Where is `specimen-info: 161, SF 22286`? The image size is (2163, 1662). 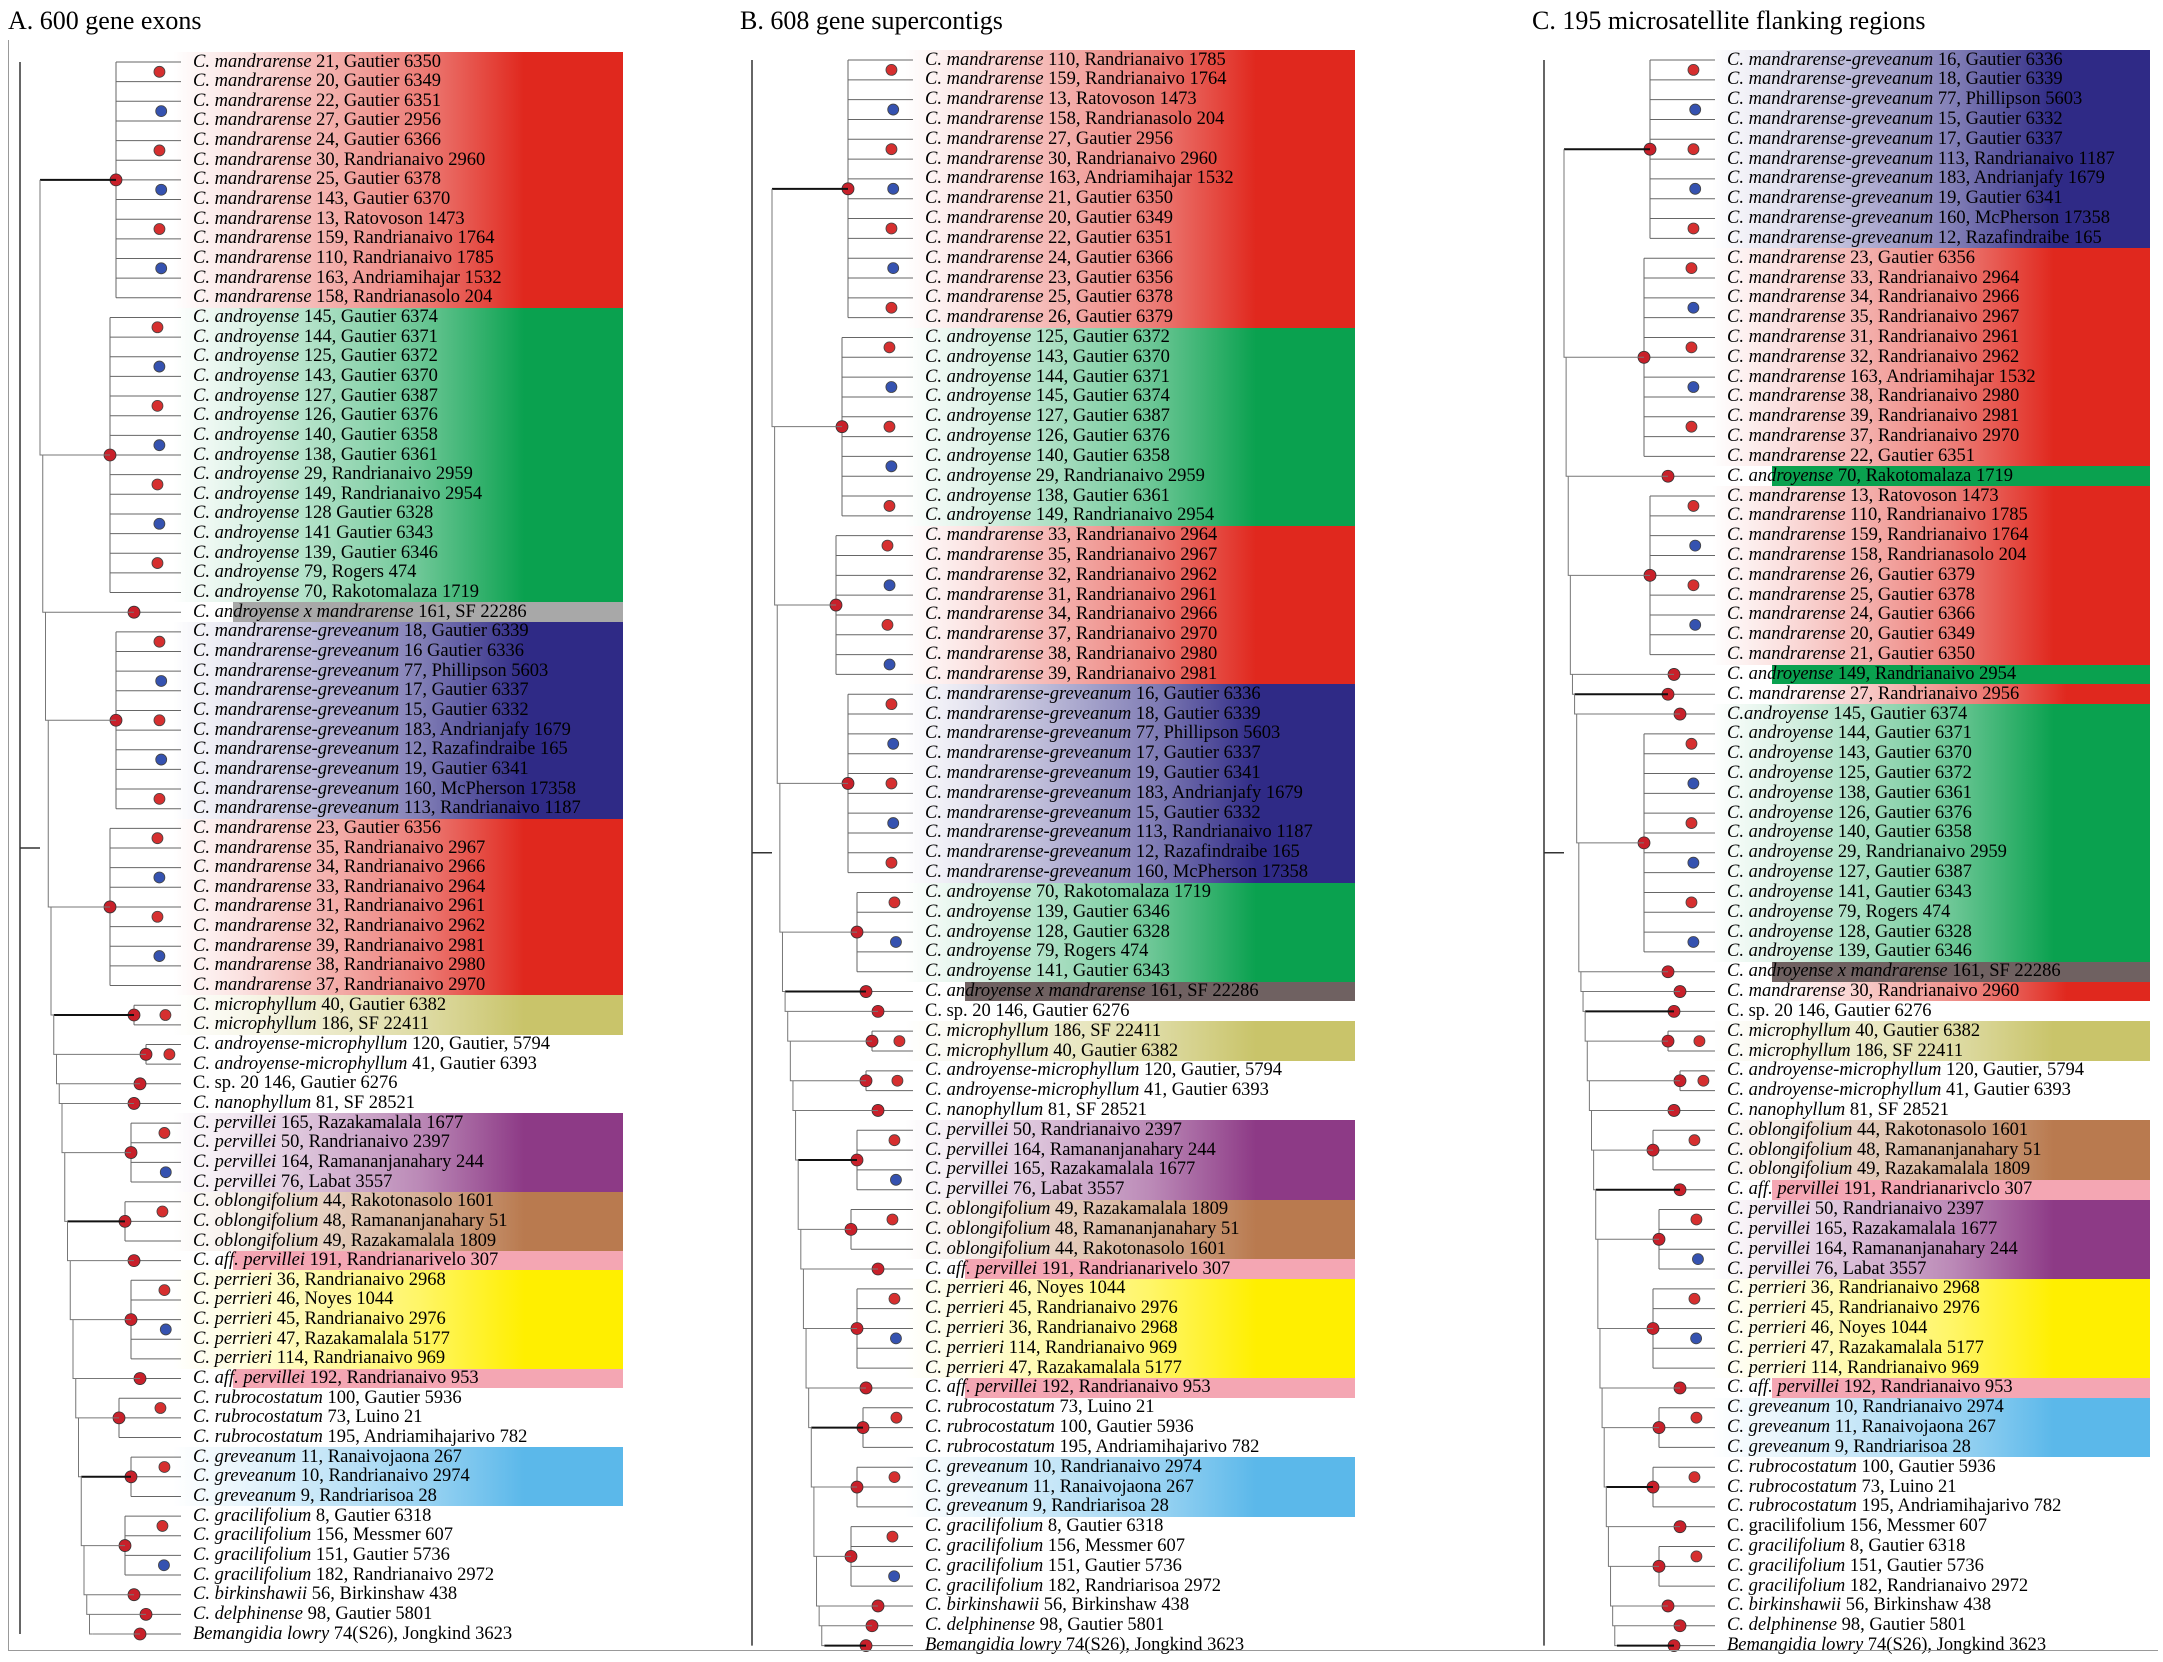
specimen-info: 161, SF 22286 is located at coordinates (2006, 971).